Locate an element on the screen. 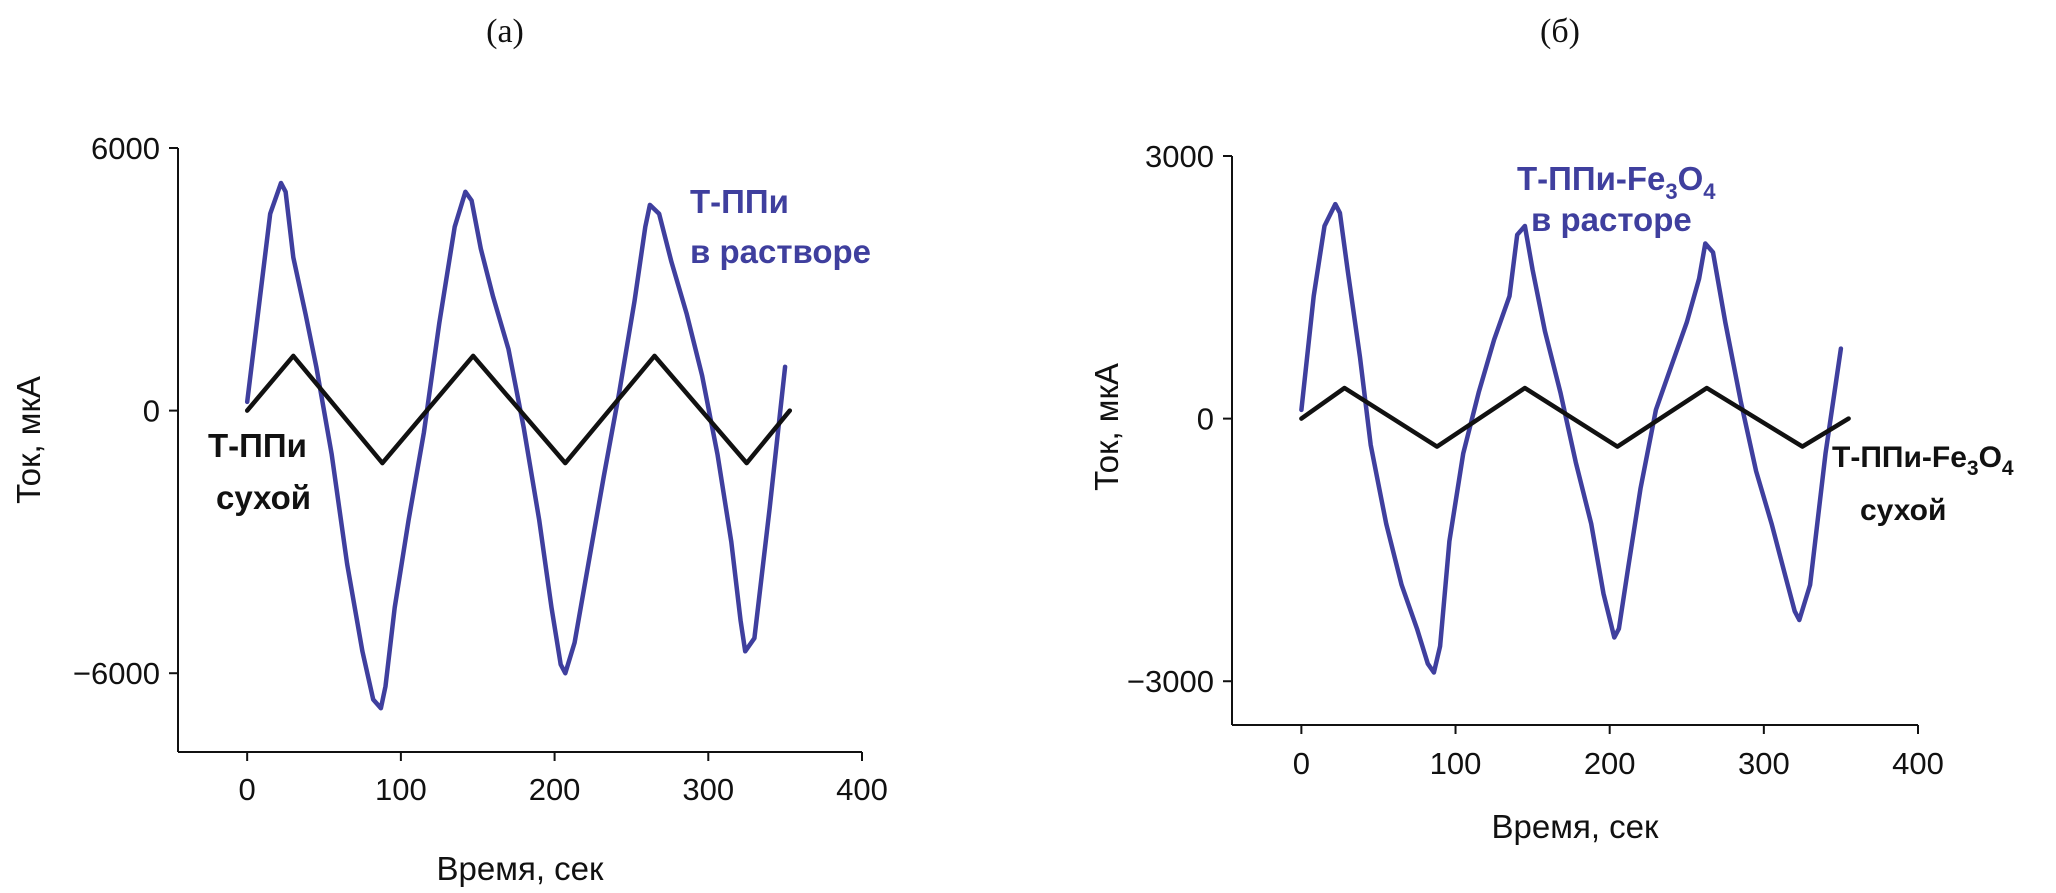 The height and width of the screenshot is (893, 2056). panel-b-annotation-solution-mid: O is located at coordinates (1691, 178).